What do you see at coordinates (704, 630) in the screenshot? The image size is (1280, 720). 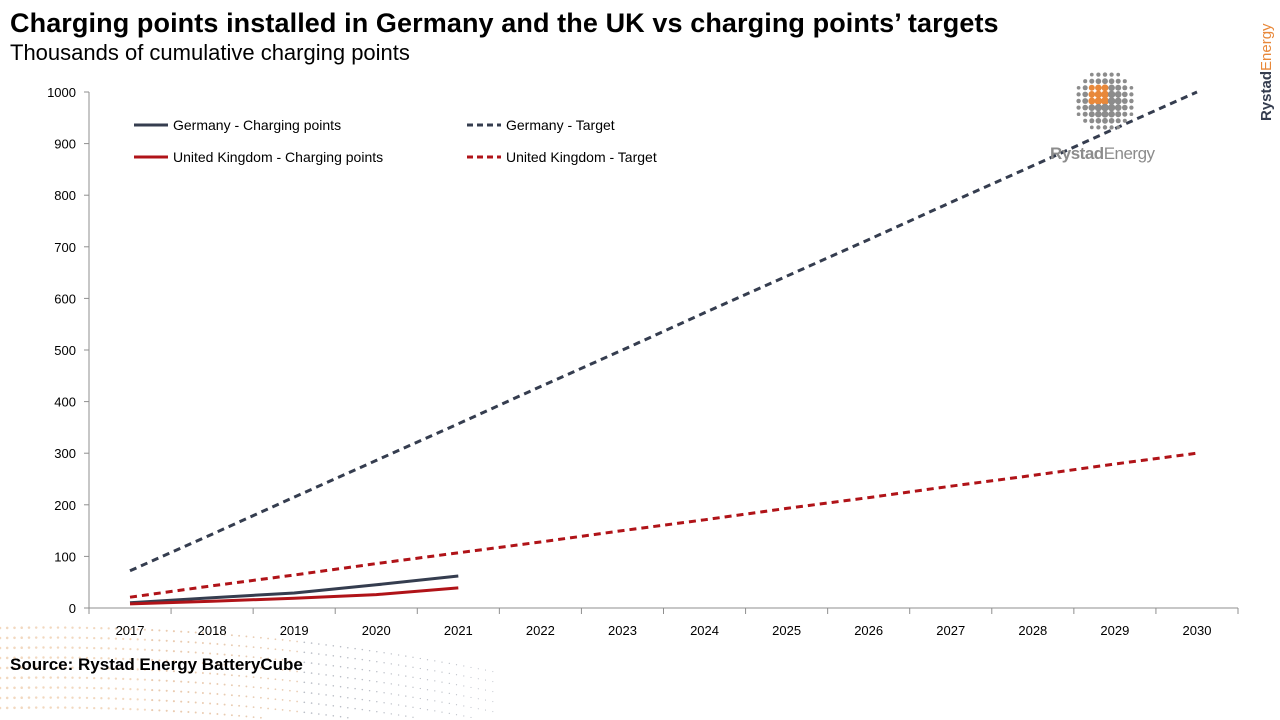 I see `x-tick-label: 2024` at bounding box center [704, 630].